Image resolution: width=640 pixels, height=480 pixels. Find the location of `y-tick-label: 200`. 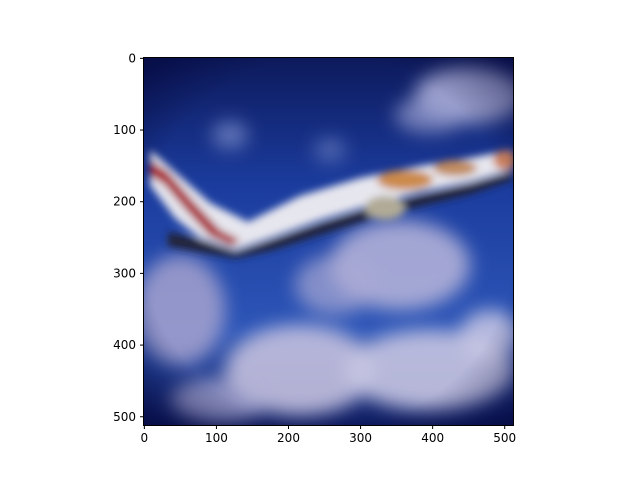

y-tick-label: 200 is located at coordinates (124, 202).